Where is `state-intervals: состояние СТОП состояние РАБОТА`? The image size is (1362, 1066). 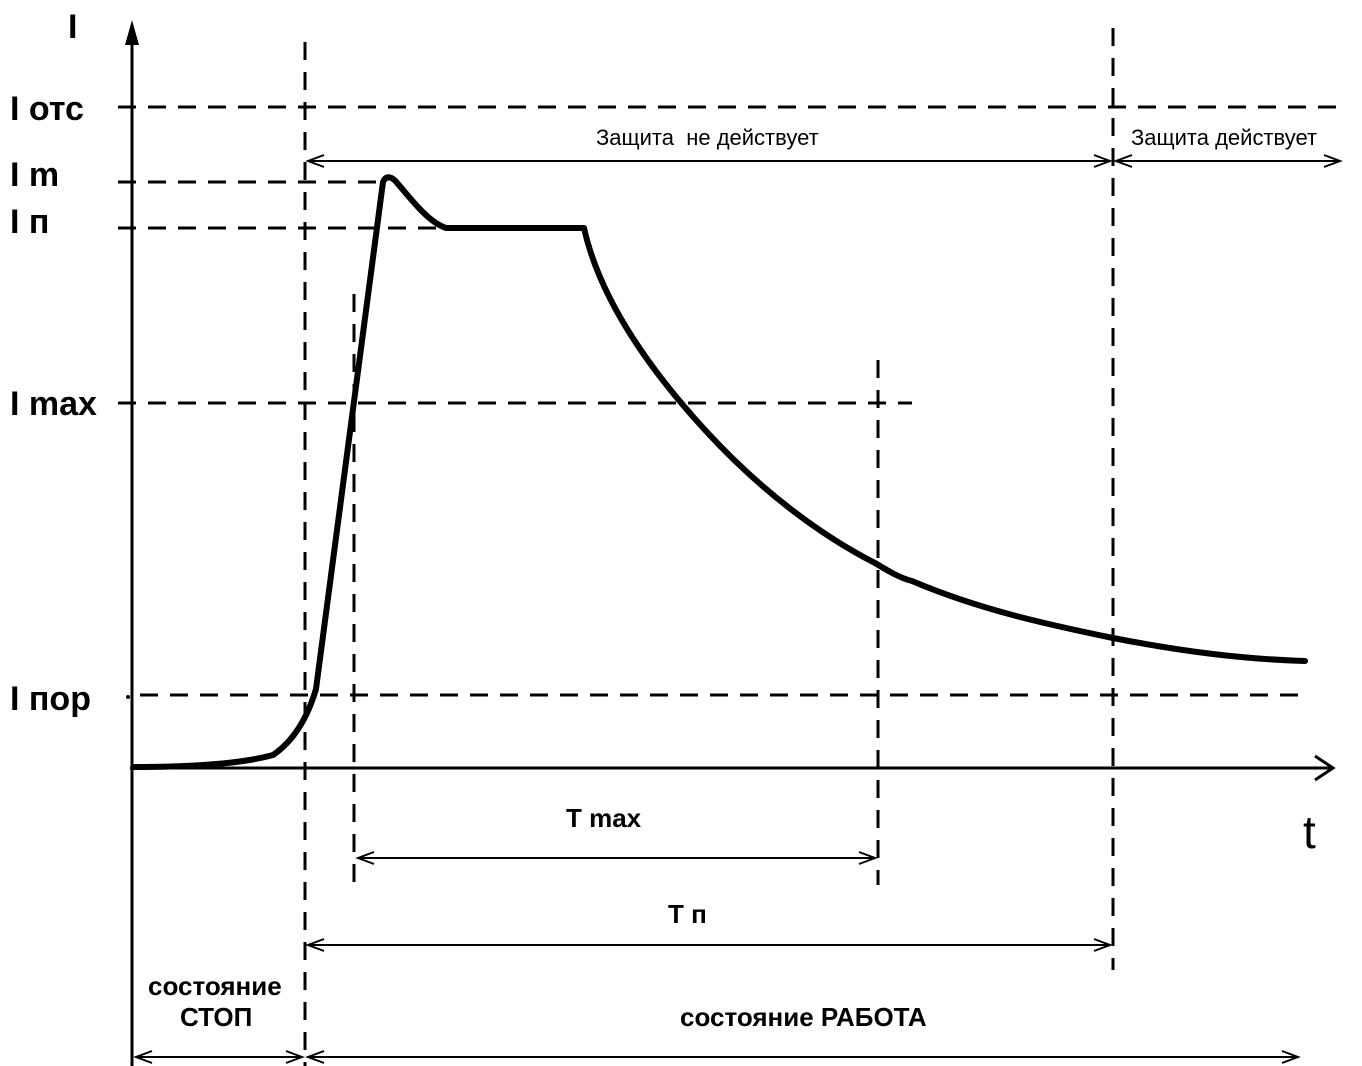 state-intervals: состояние СТОП состояние РАБОТА is located at coordinates (717, 1017).